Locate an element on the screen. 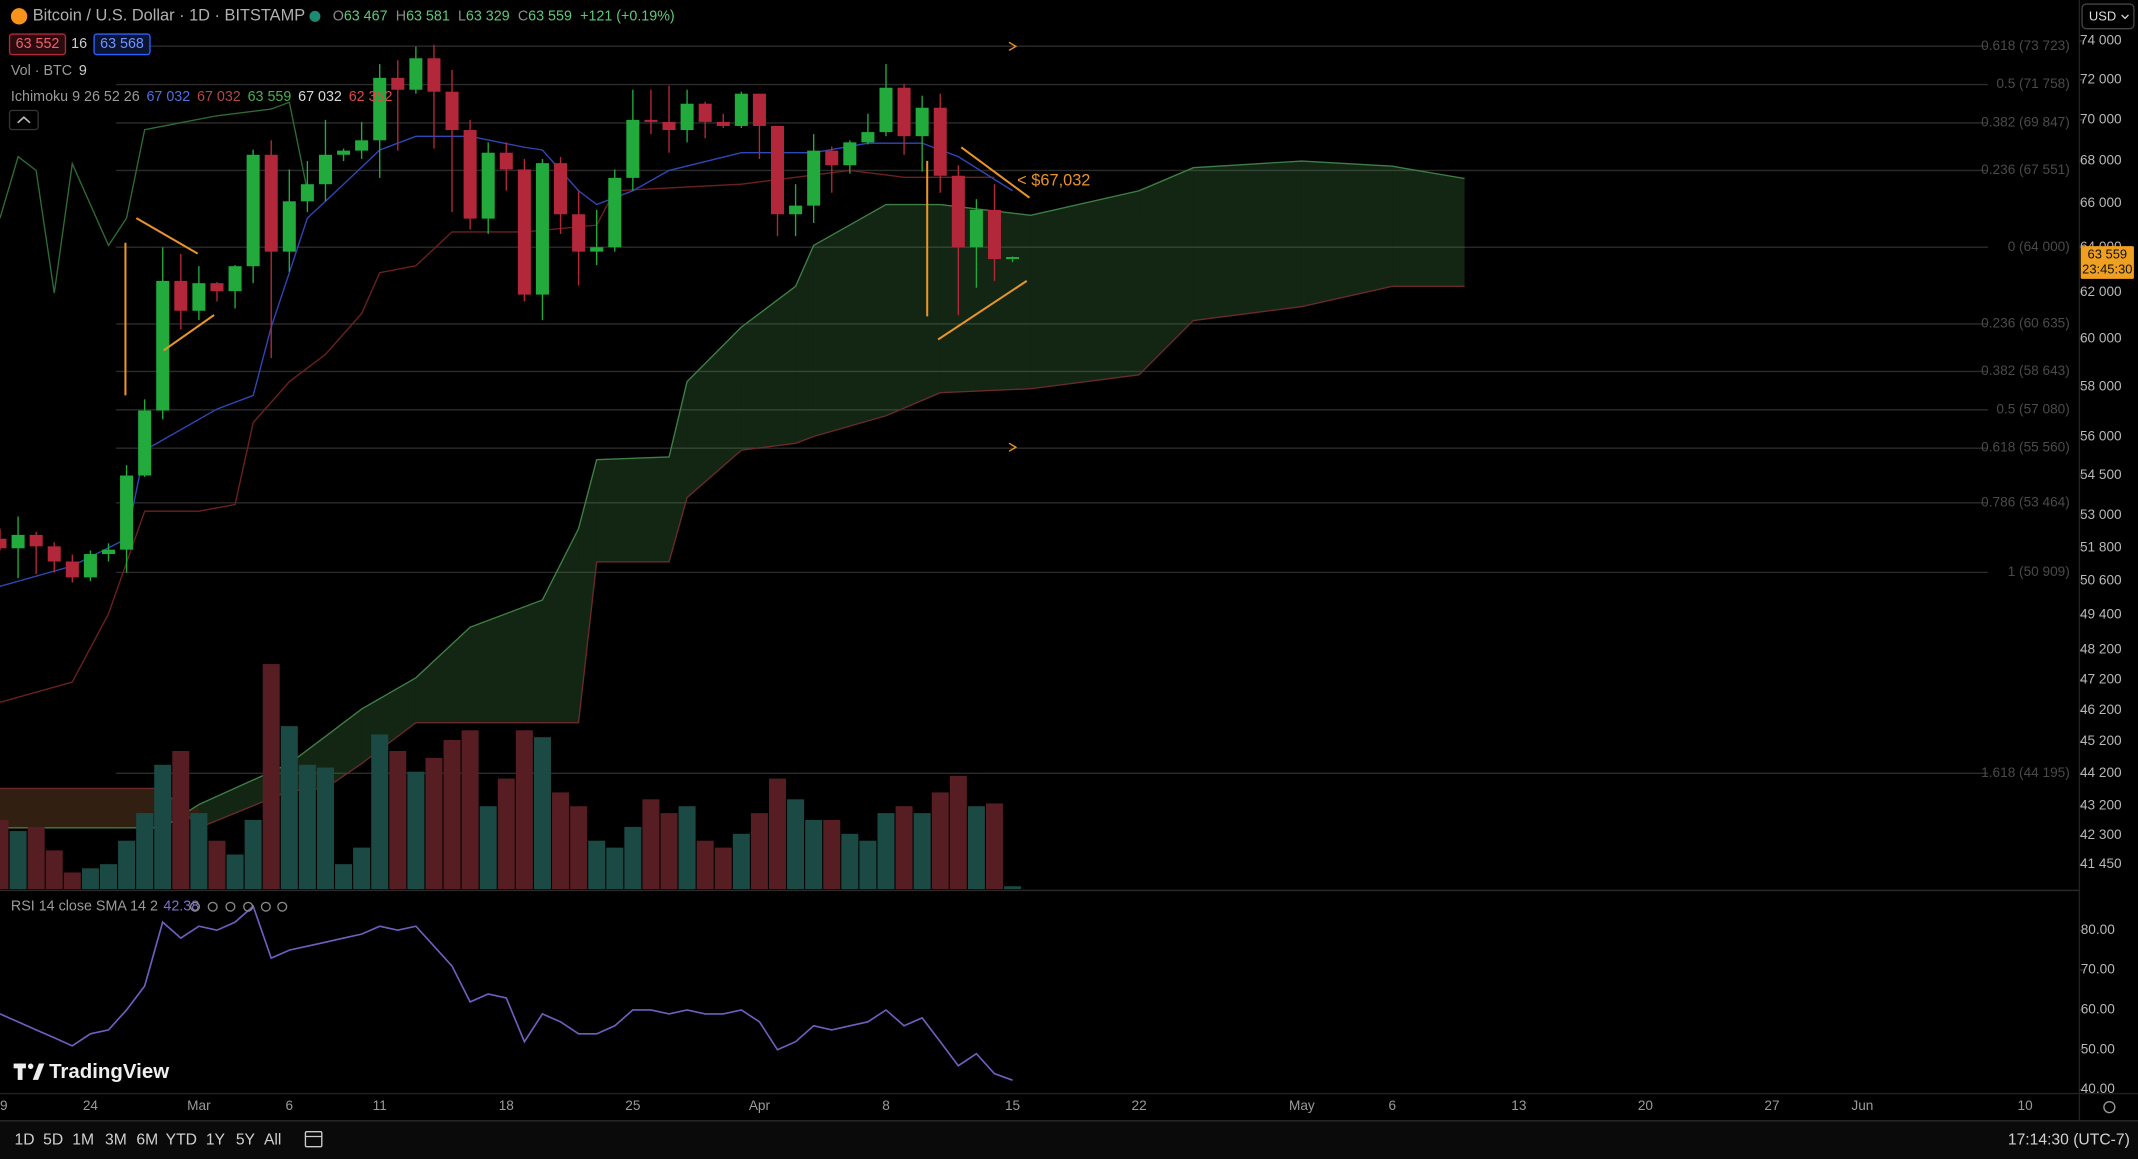 This screenshot has height=1159, width=2138. volume-params: 9 is located at coordinates (83, 71).